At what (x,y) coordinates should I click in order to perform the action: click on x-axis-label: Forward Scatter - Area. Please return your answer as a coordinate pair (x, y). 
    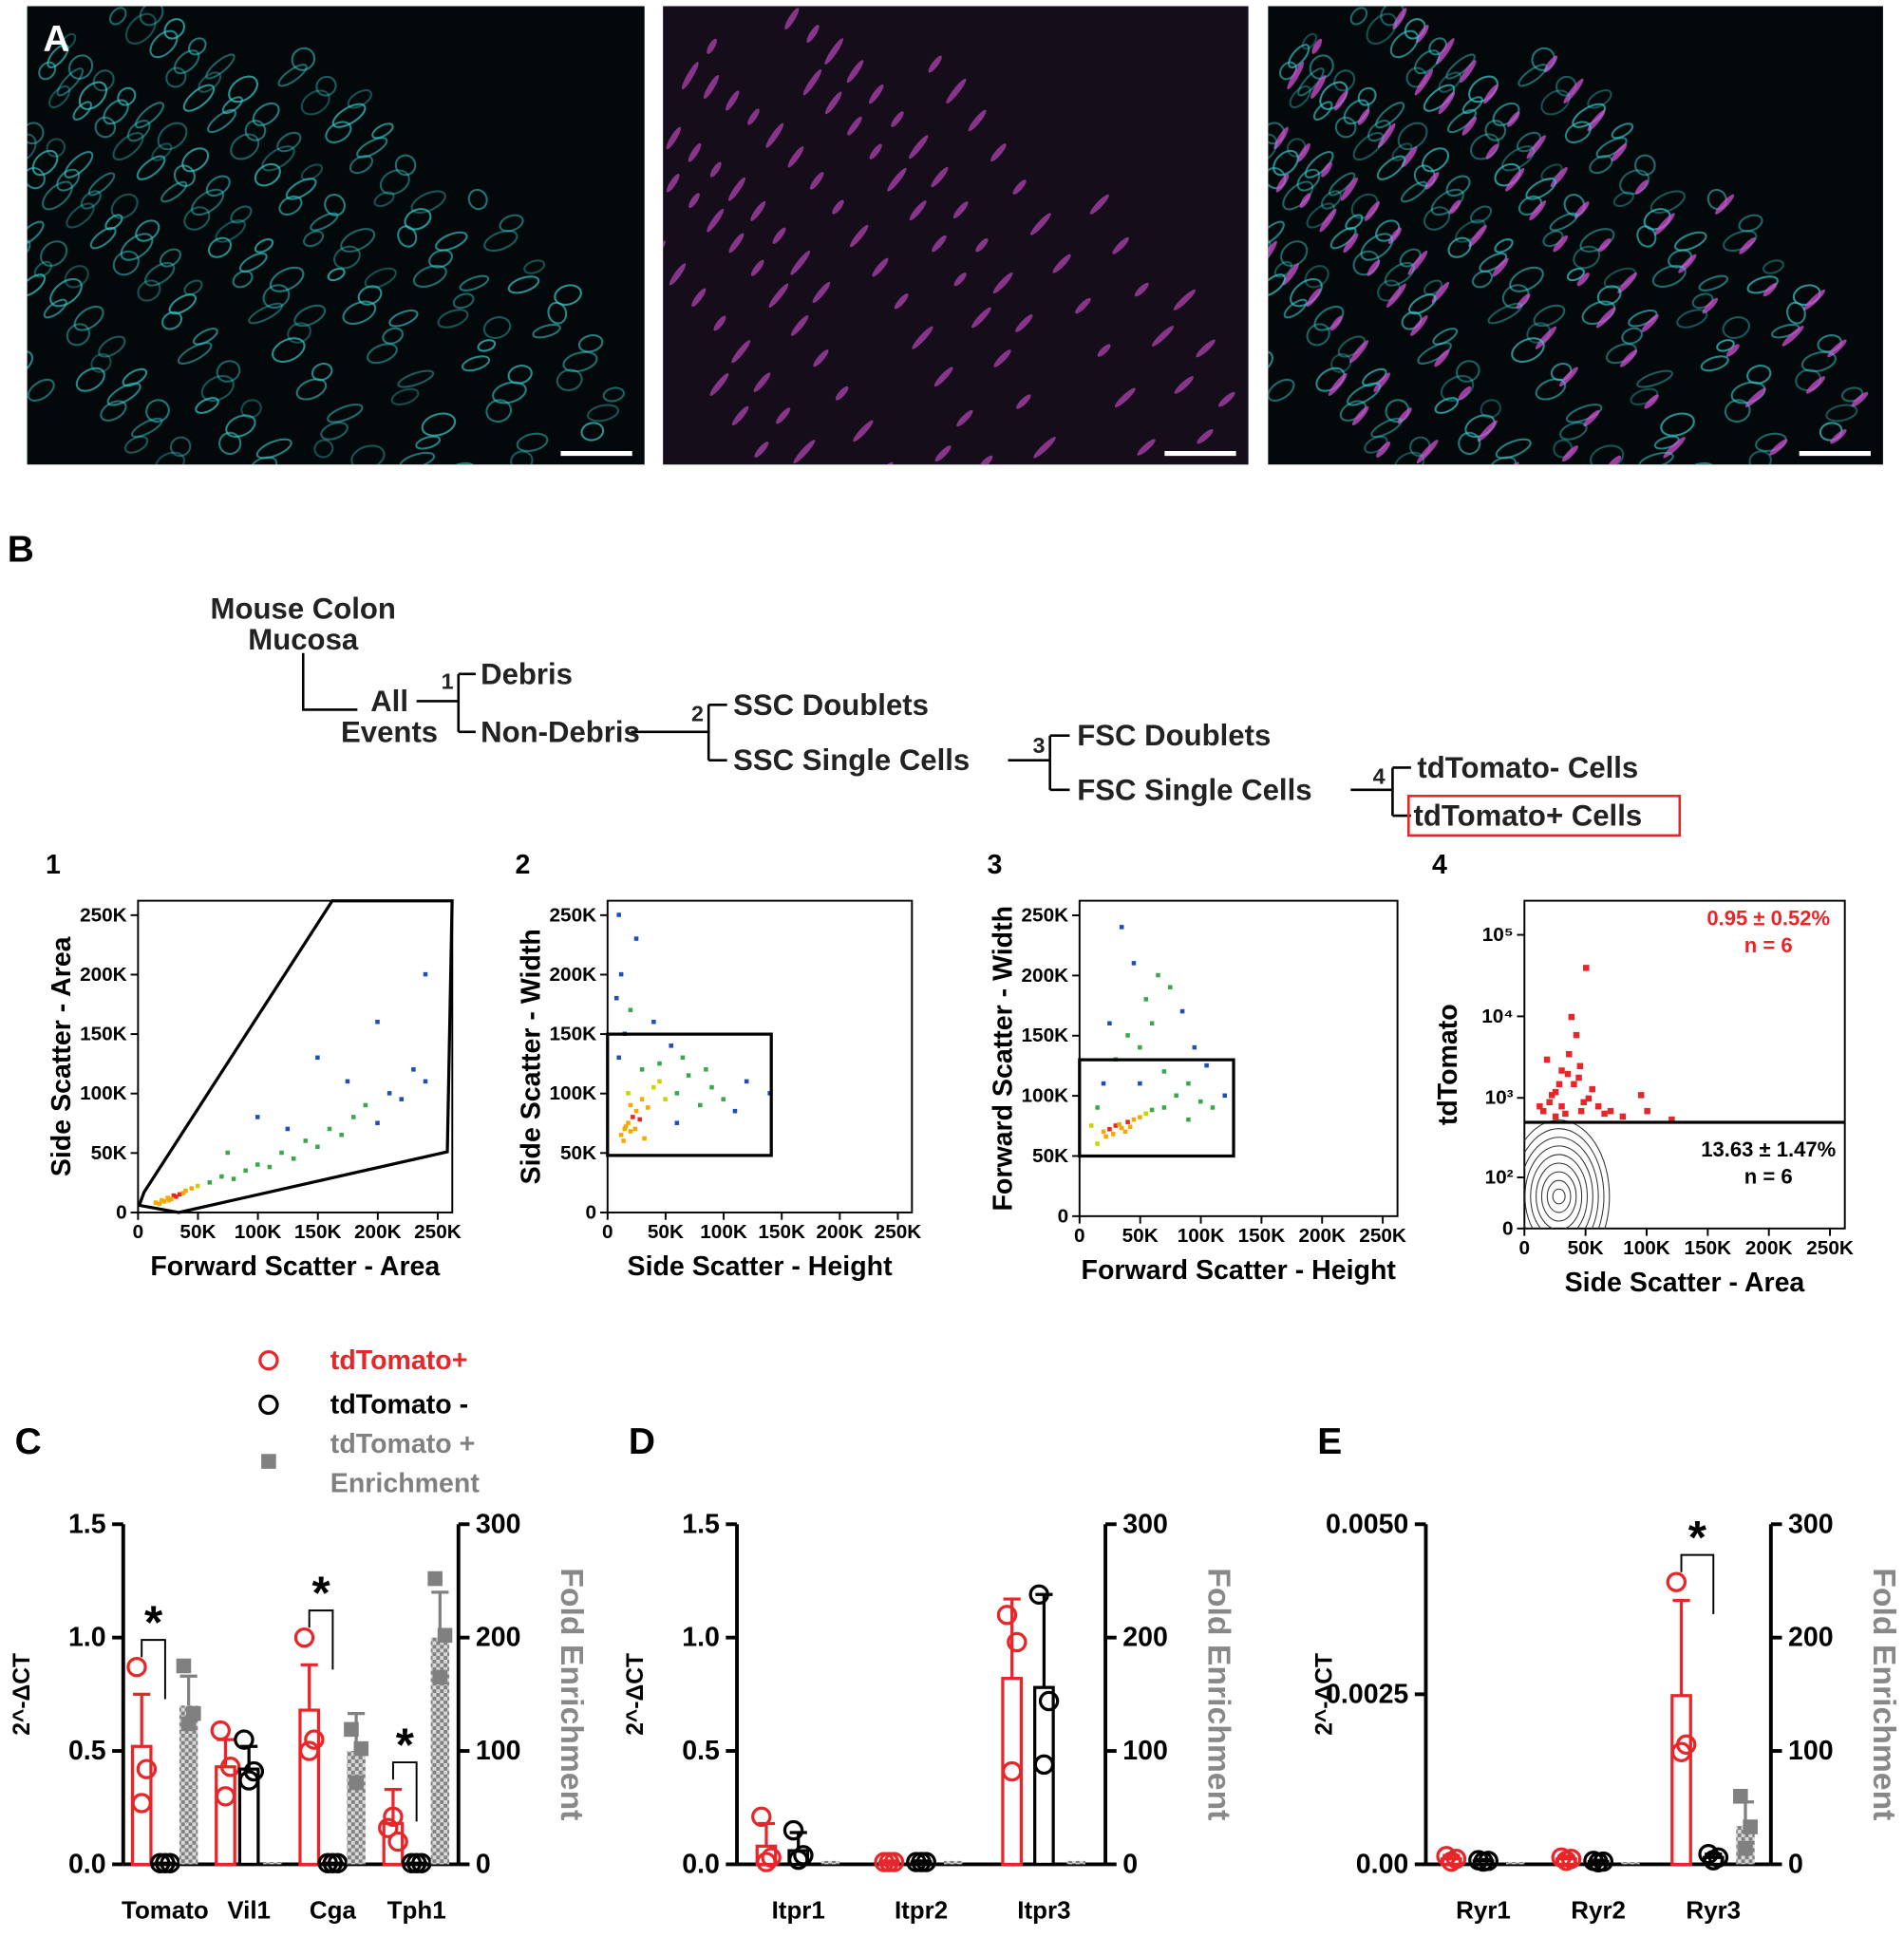
    Looking at the image, I should click on (295, 1266).